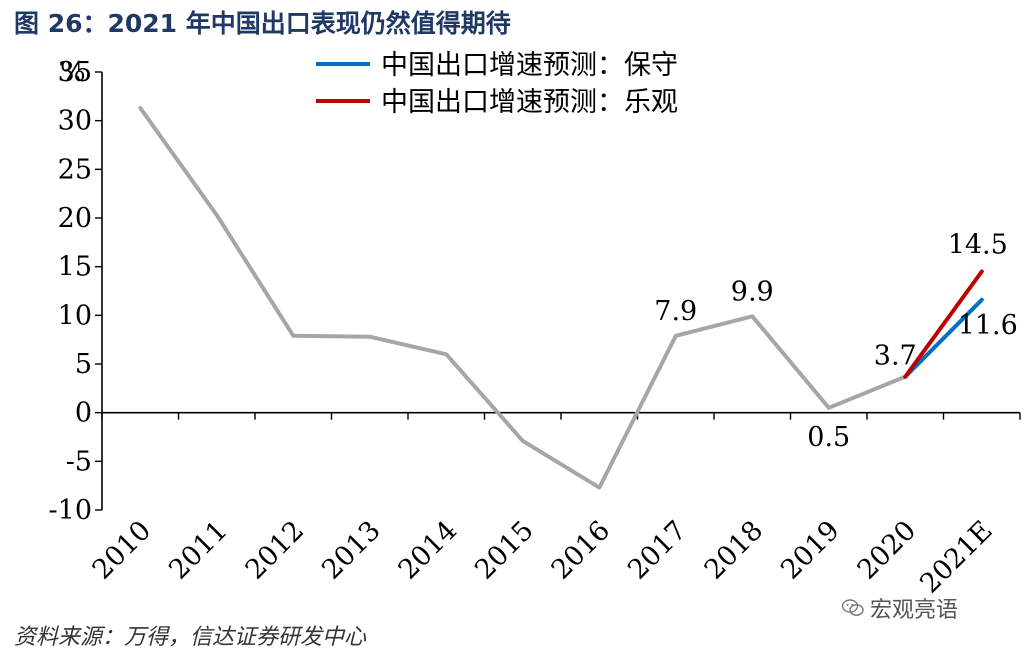 The width and height of the screenshot is (1024, 652). What do you see at coordinates (75, 169) in the screenshot?
I see `y-tick-label: 25` at bounding box center [75, 169].